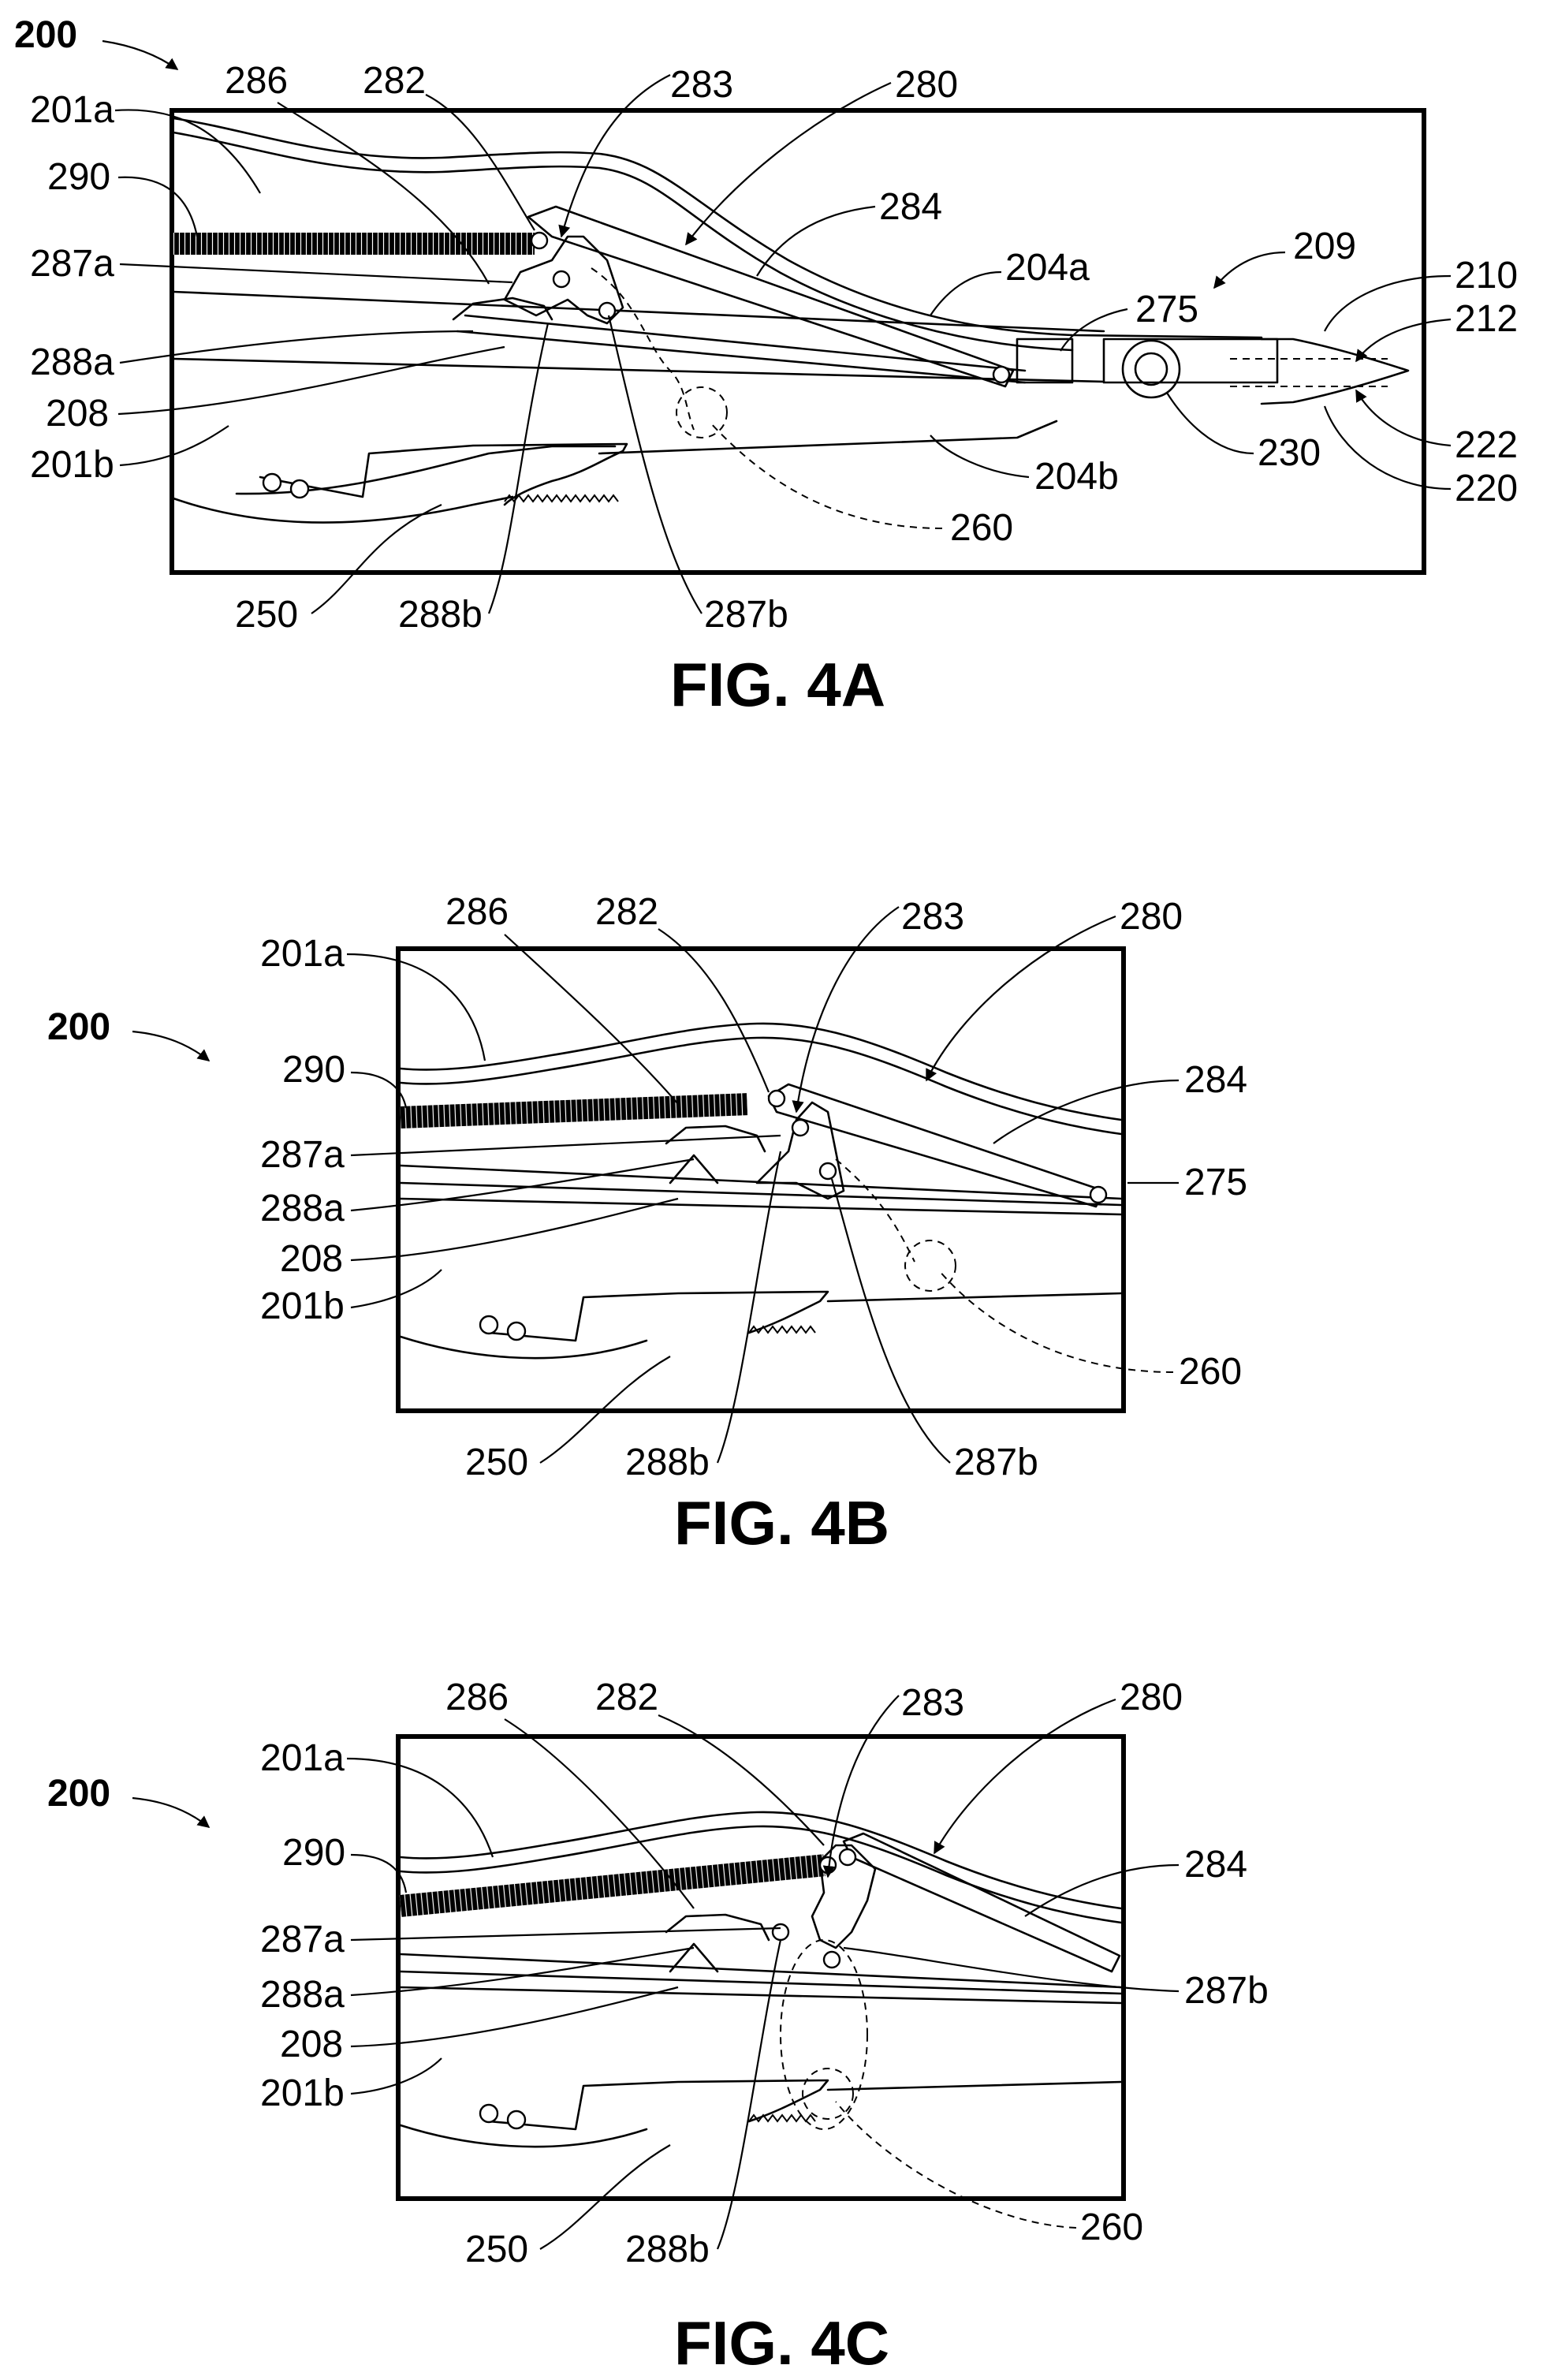  What do you see at coordinates (996, 1462) in the screenshot?
I see `label-287b-b: 287b` at bounding box center [996, 1462].